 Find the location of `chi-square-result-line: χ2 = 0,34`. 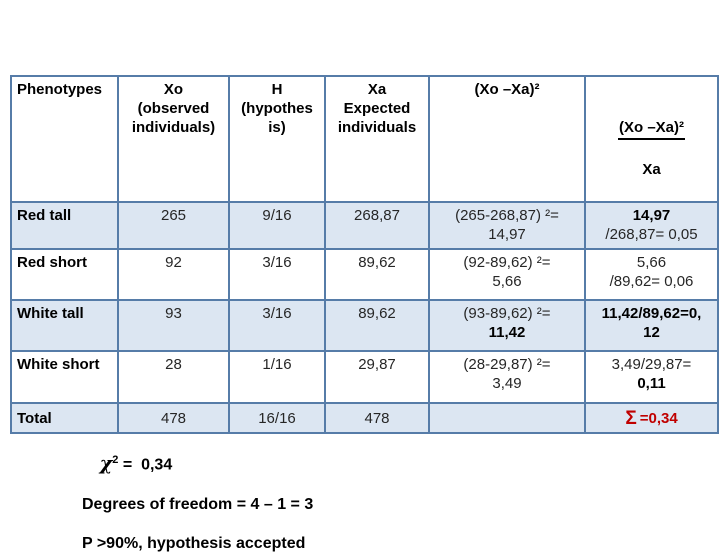

chi-square-result-line: χ2 = 0,34 is located at coordinates (197, 462).